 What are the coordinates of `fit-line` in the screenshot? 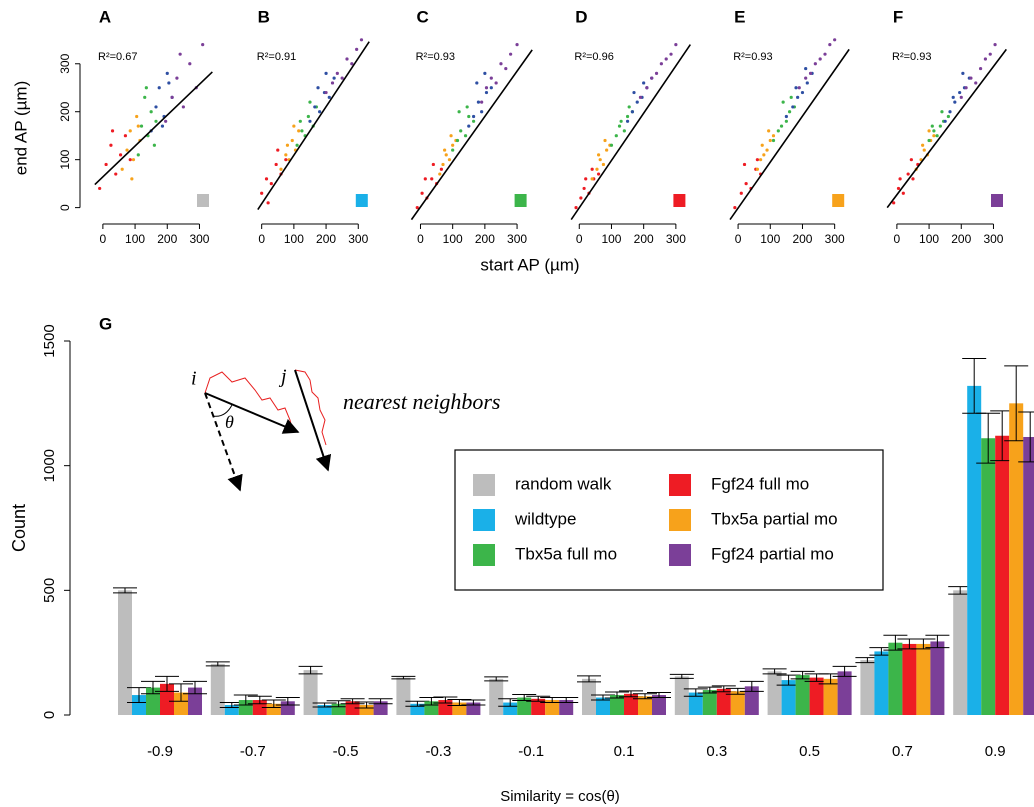 It's located at (946, 128).